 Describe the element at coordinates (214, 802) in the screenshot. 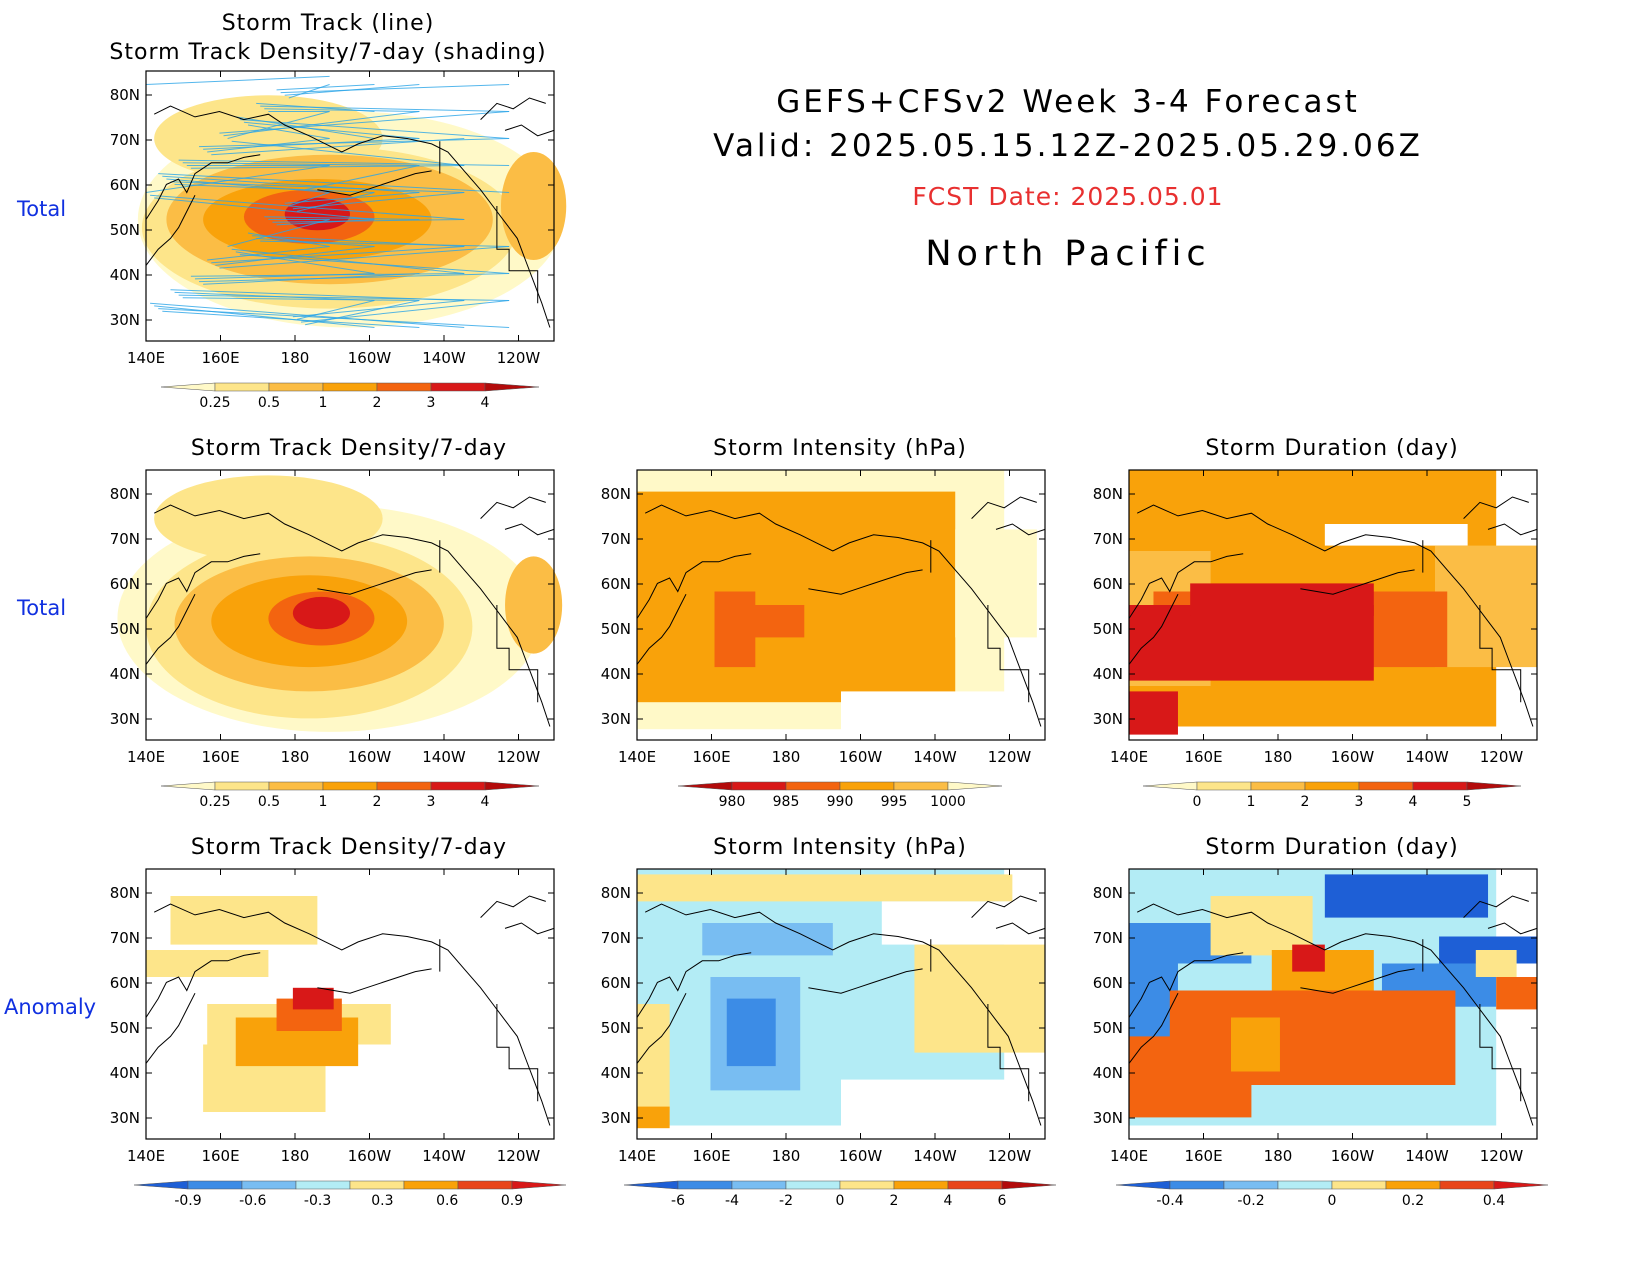

I see `colorbar-density-total-label: 0.25` at that location.